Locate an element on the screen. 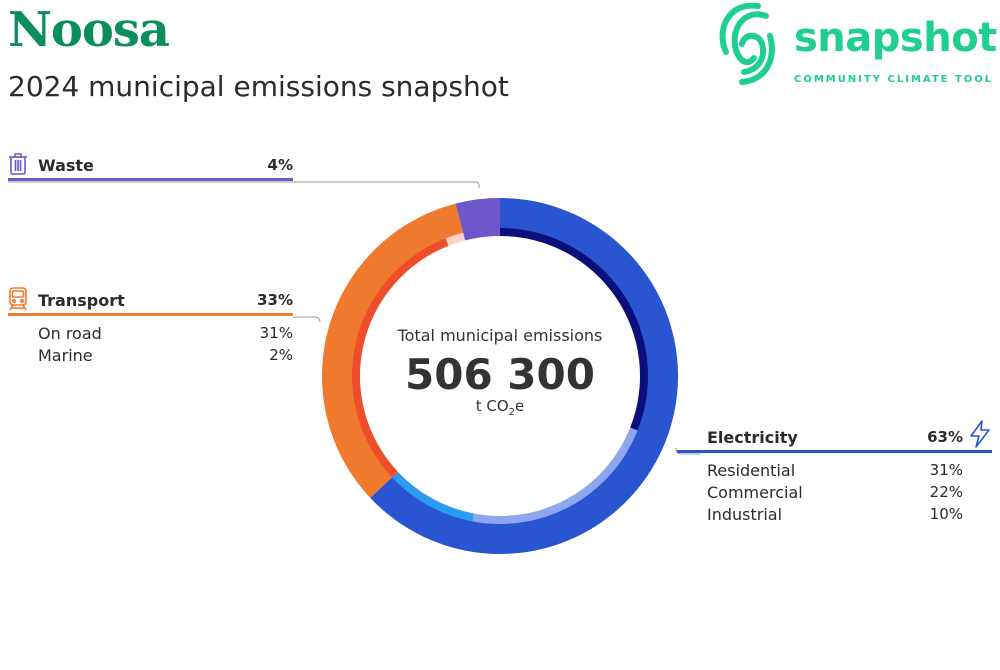  donut-slice-transport is located at coordinates (393, 350).